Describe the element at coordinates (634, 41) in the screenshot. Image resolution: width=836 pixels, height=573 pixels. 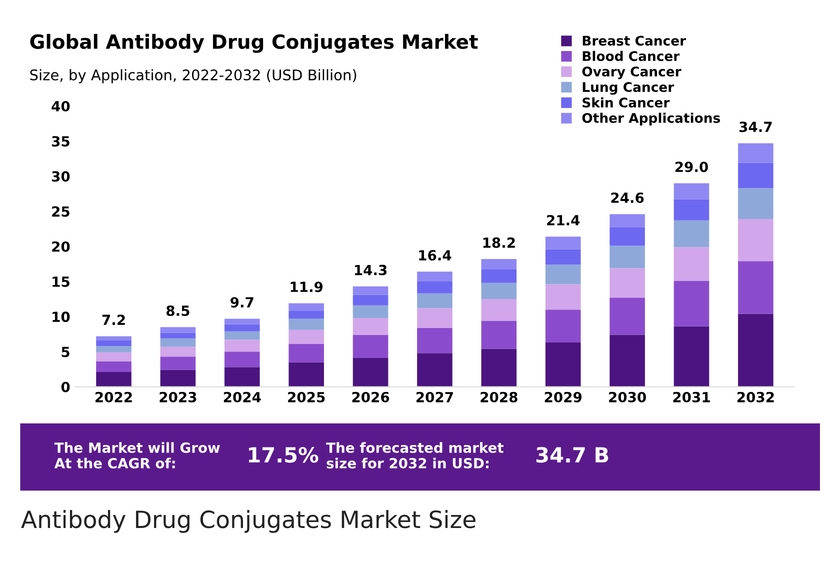
I see `legend-label: Breast Cancer` at that location.